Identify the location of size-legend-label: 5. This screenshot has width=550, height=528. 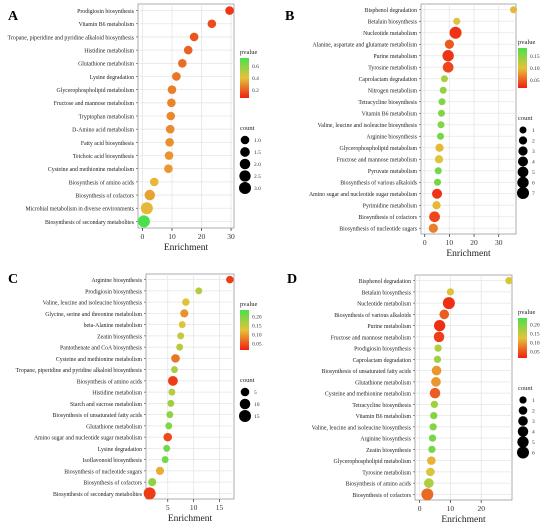
(255, 393).